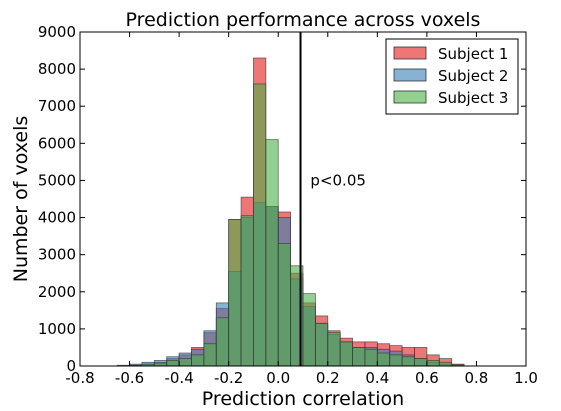  What do you see at coordinates (377, 378) in the screenshot?
I see `x-tick-label: 0.4` at bounding box center [377, 378].